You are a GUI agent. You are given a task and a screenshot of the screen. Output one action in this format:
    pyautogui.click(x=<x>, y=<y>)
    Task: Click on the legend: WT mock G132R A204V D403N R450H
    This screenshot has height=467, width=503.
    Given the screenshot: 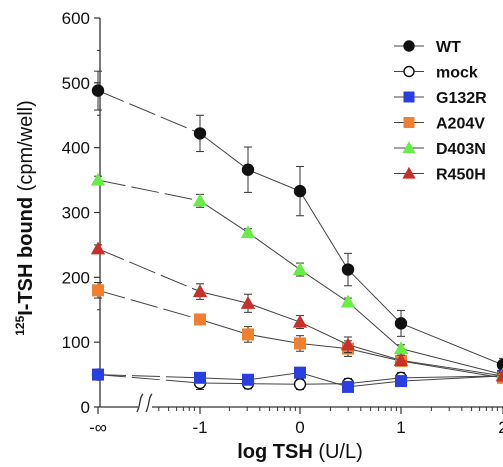 What is the action you would take?
    pyautogui.click(x=440, y=111)
    